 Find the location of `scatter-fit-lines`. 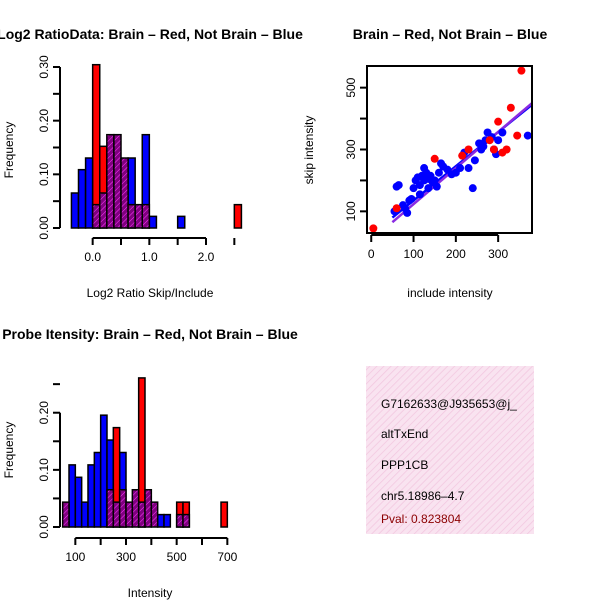

scatter-fit-lines is located at coordinates (461, 163).